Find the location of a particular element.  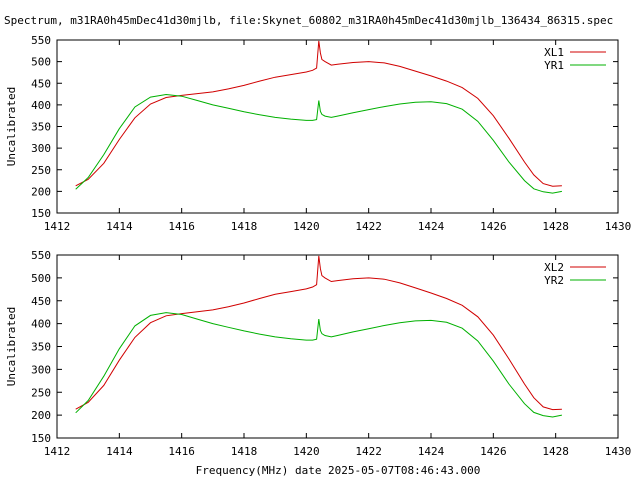

legend-label: YR1 is located at coordinates (554, 65).